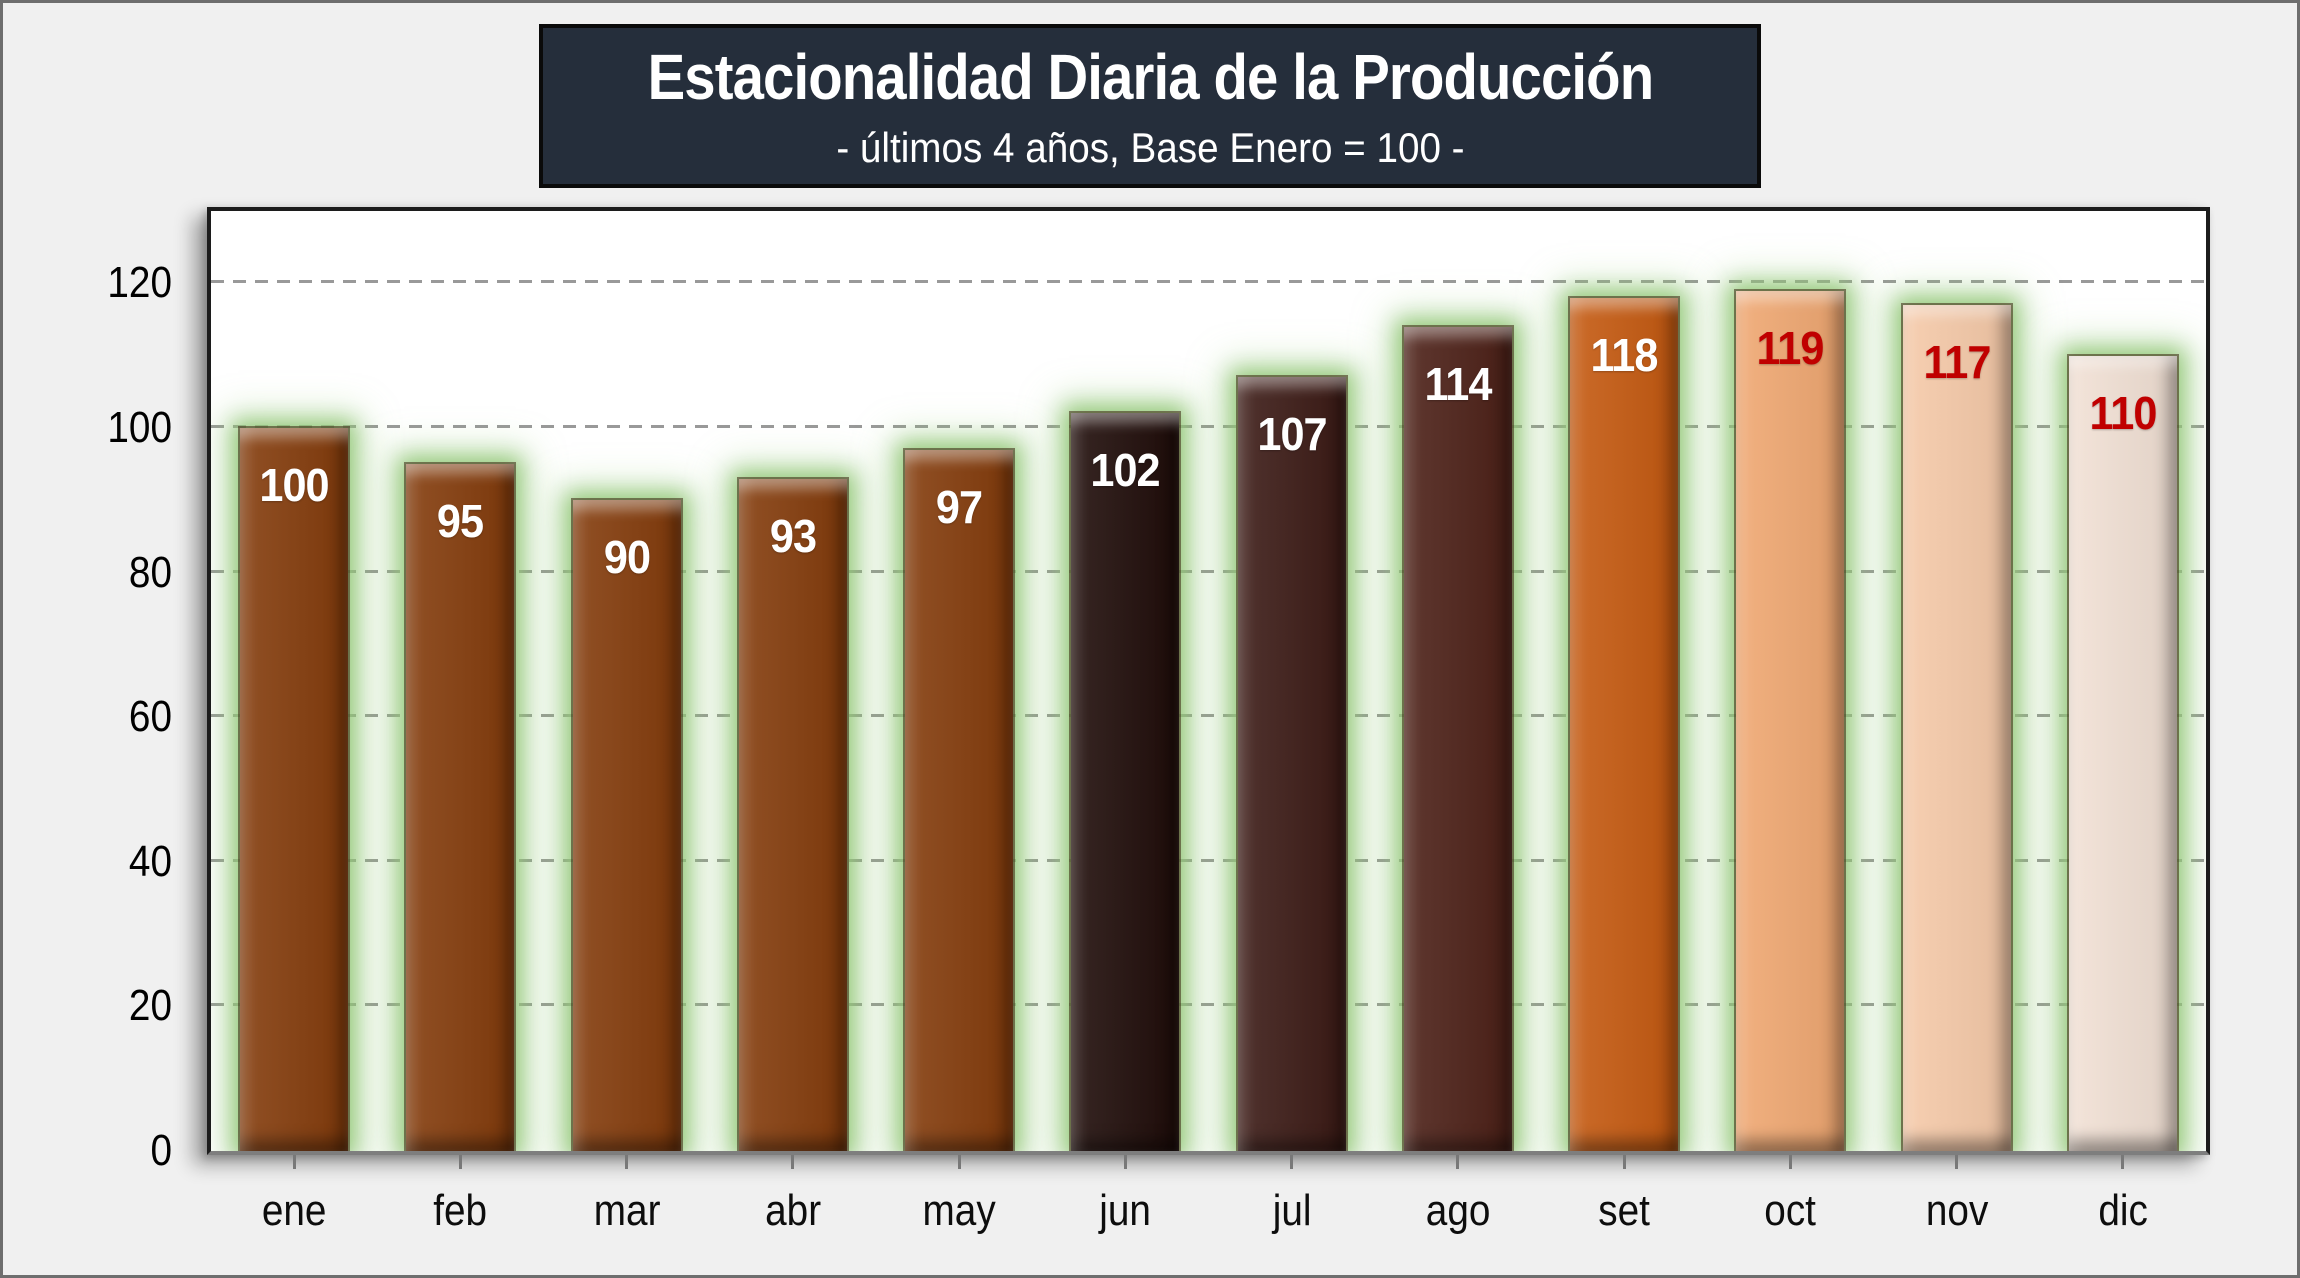 The width and height of the screenshot is (2300, 1278). I want to click on axis-tick-mar, so click(627, 1162).